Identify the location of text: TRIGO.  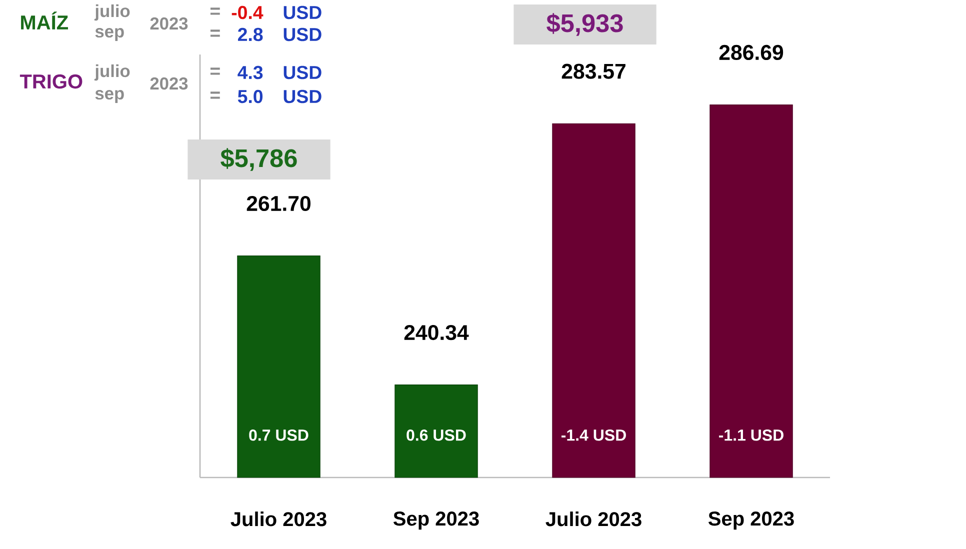
(51, 81).